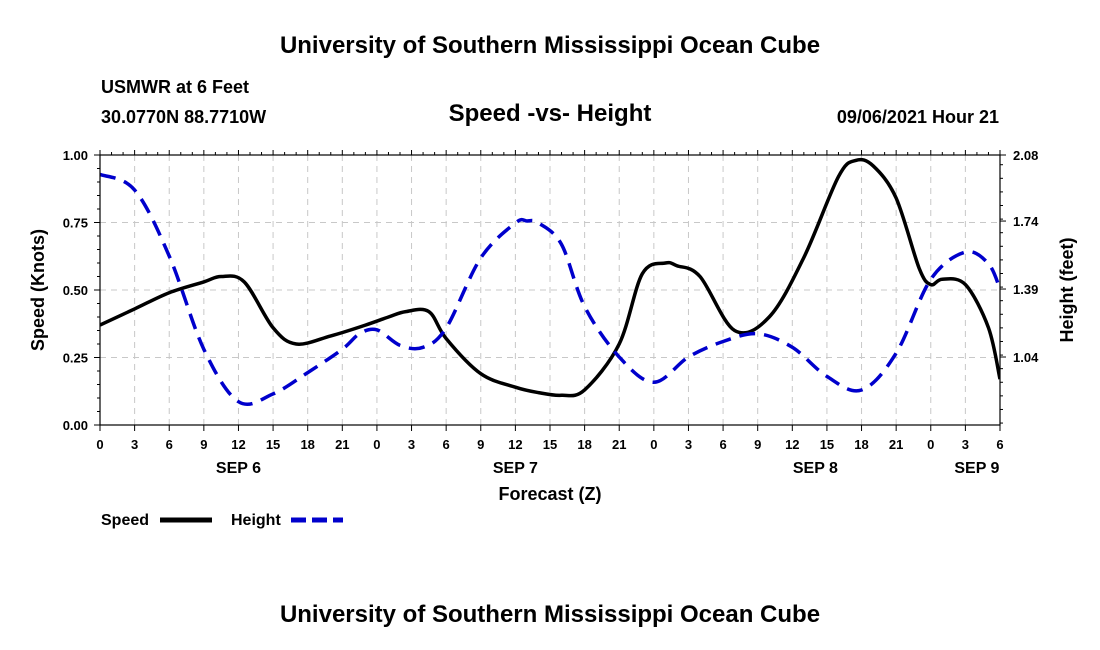  What do you see at coordinates (38, 290) in the screenshot?
I see `y-axis-title-left: Speed (Knots)` at bounding box center [38, 290].